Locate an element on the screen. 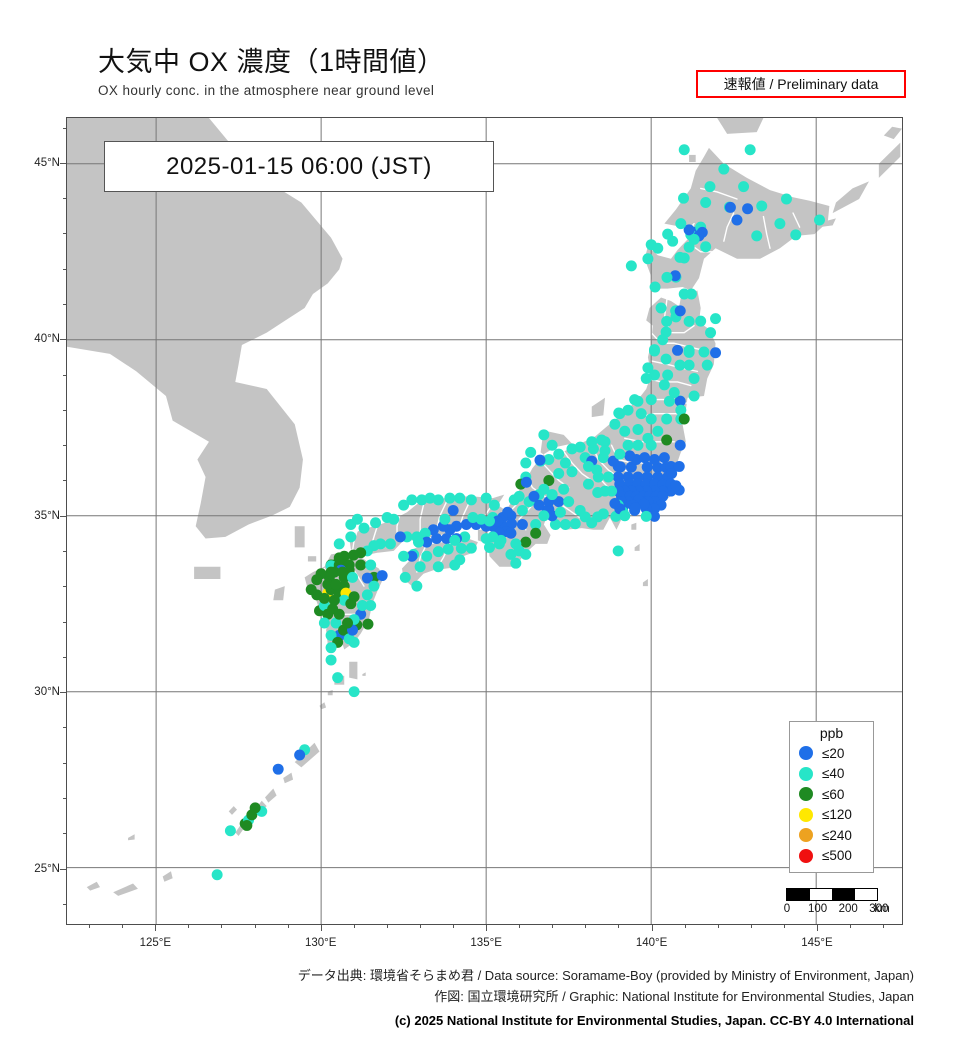 This screenshot has width=980, height=1060. y-axis-label-35: 35°N is located at coordinates (47, 515).